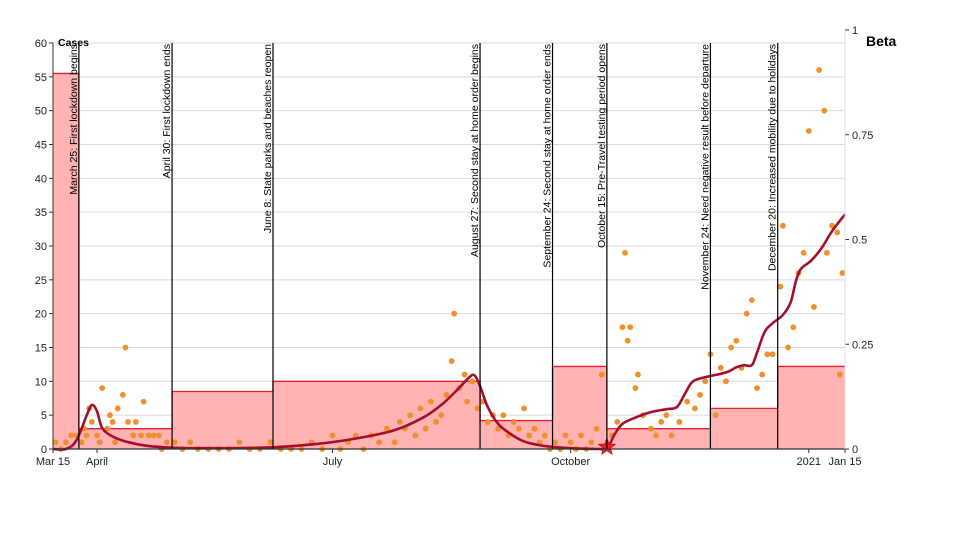  I want to click on left-tick-label: 30, so click(41, 247).